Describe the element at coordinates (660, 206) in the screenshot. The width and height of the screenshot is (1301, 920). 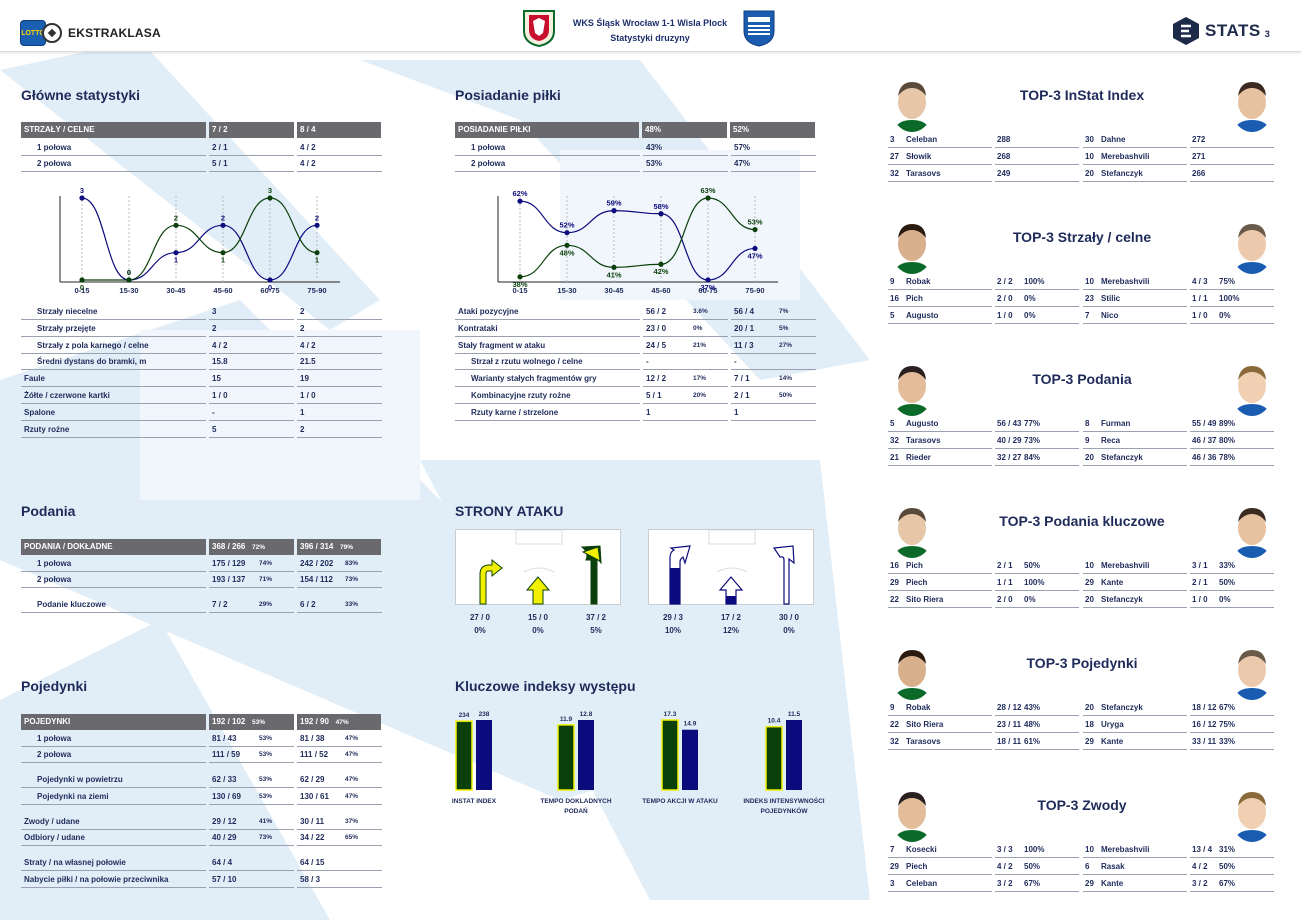
I see `data-label: 58%` at that location.